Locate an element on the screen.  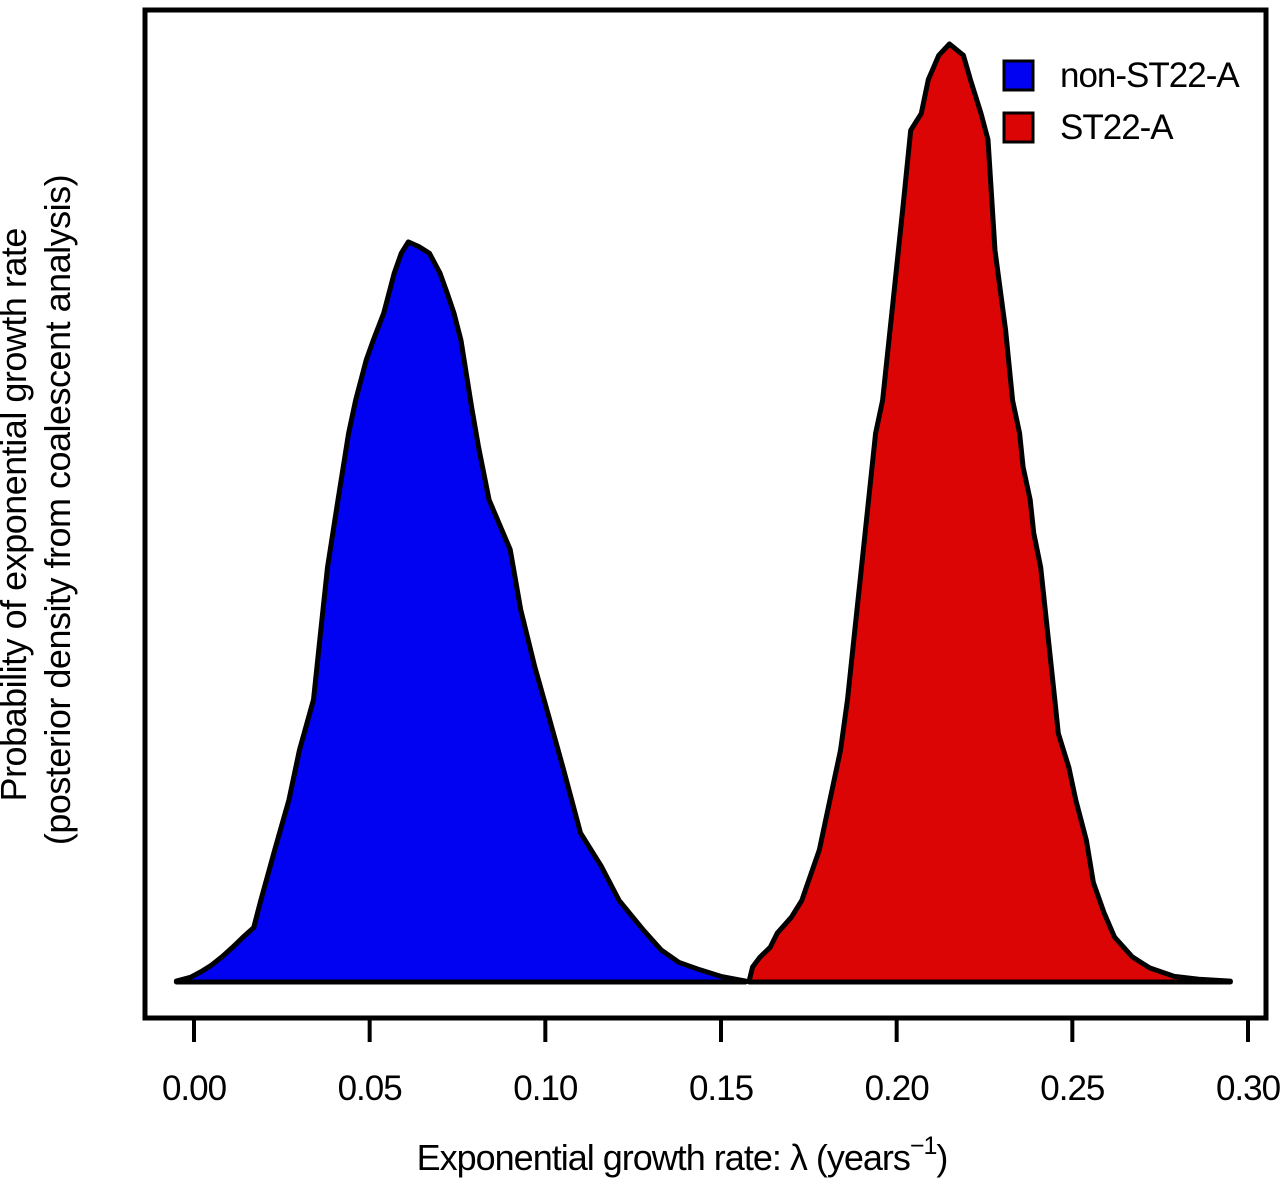
x-tick-label: 0.30 is located at coordinates (1248, 1088).